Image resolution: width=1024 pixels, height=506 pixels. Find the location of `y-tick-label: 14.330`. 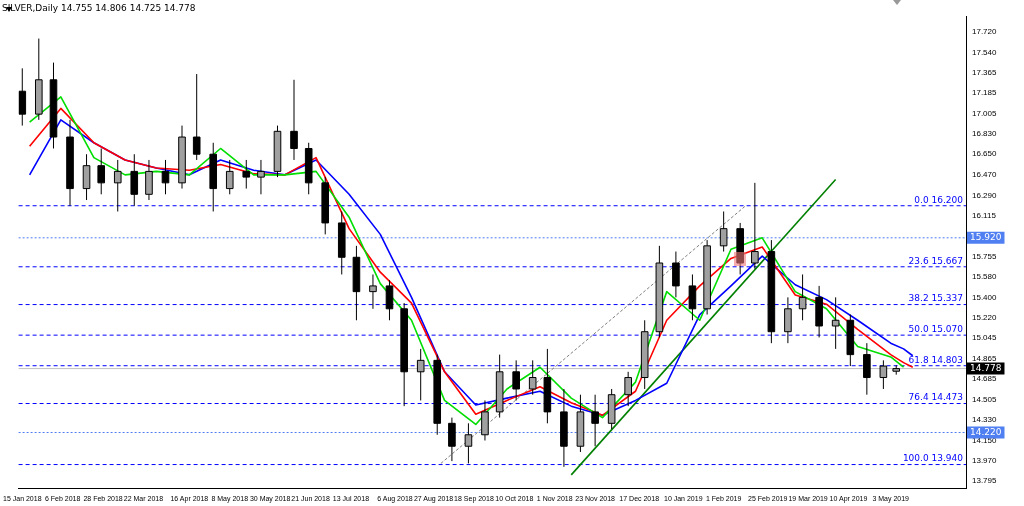

y-tick-label: 14.330 is located at coordinates (985, 420).